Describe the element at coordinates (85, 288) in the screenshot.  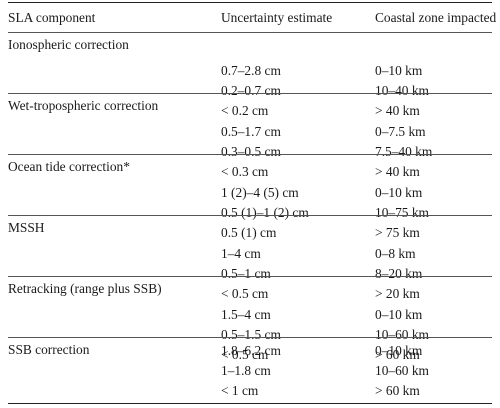
I see `row-component: Retracking (range plus SSB)` at that location.